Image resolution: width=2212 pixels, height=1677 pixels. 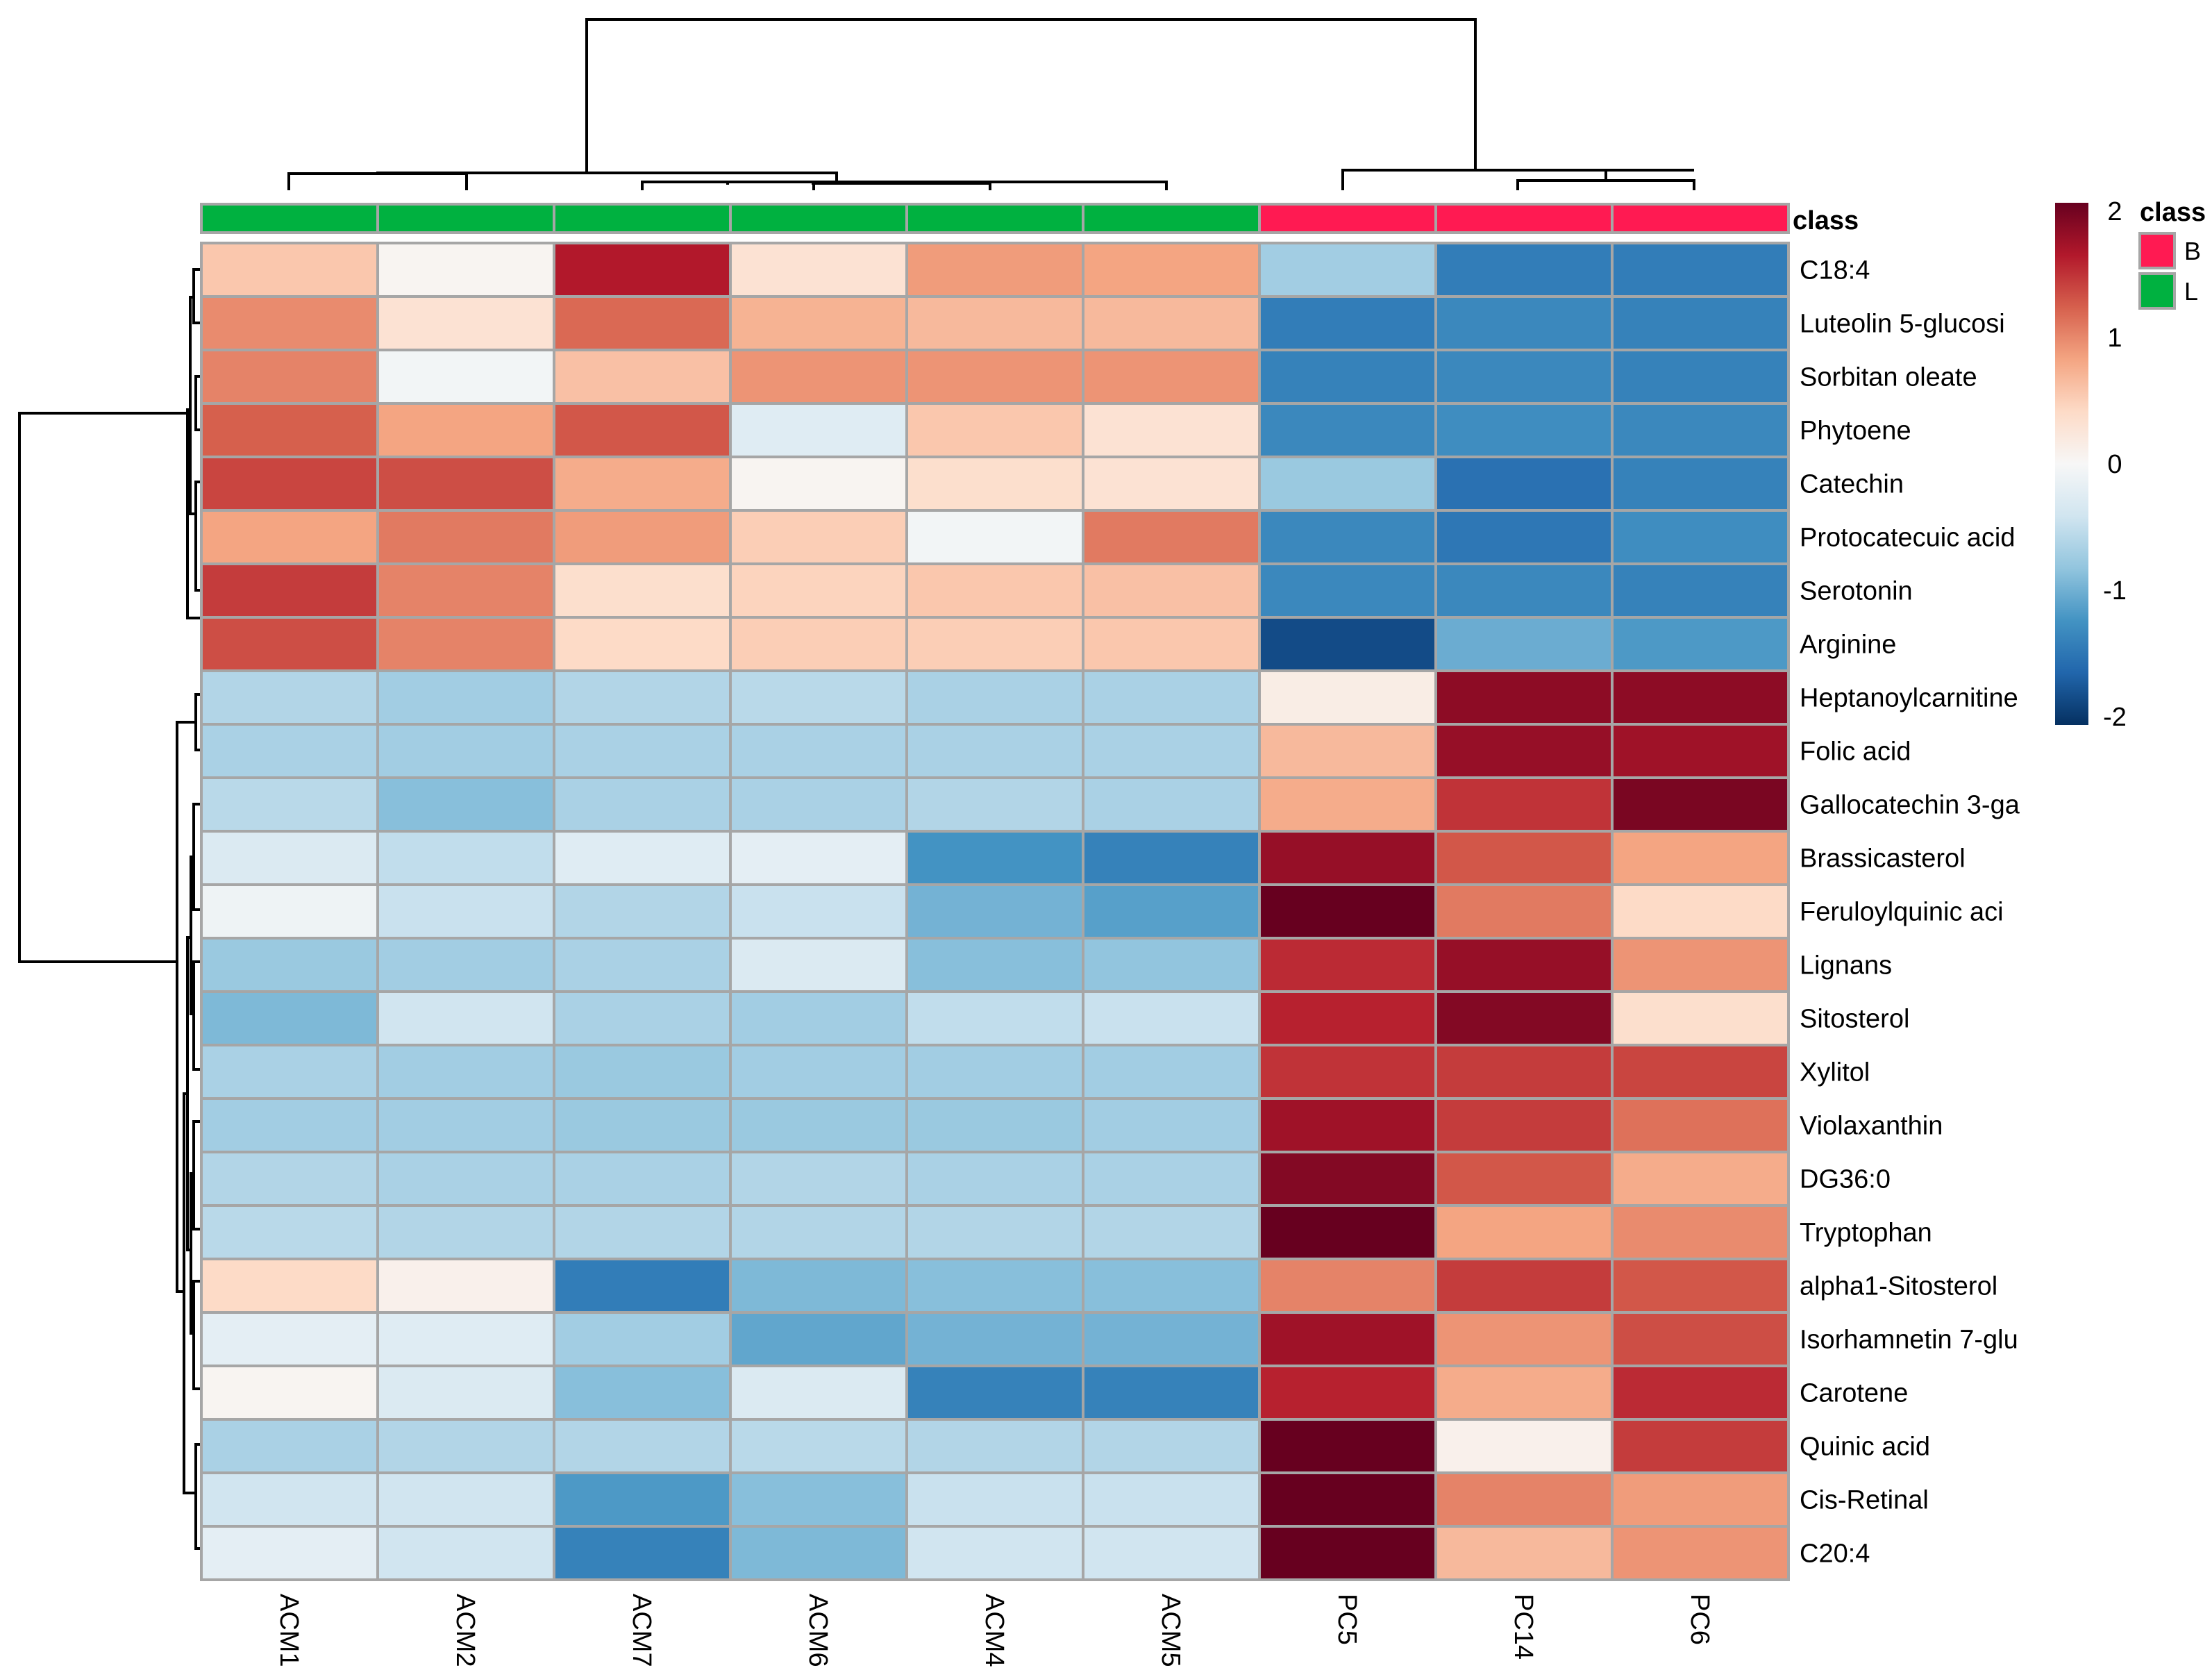 What do you see at coordinates (1866, 1233) in the screenshot?
I see `row-label: Tryptophan` at bounding box center [1866, 1233].